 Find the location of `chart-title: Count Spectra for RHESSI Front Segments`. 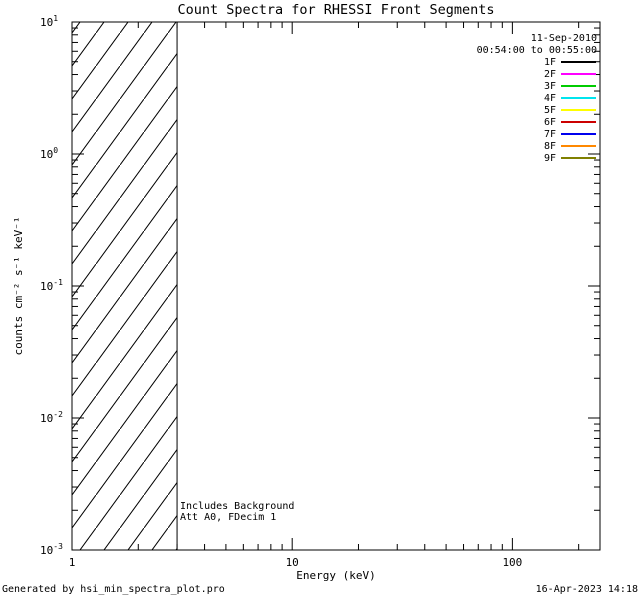

chart-title: Count Spectra for RHESSI Front Segments is located at coordinates (336, 10).